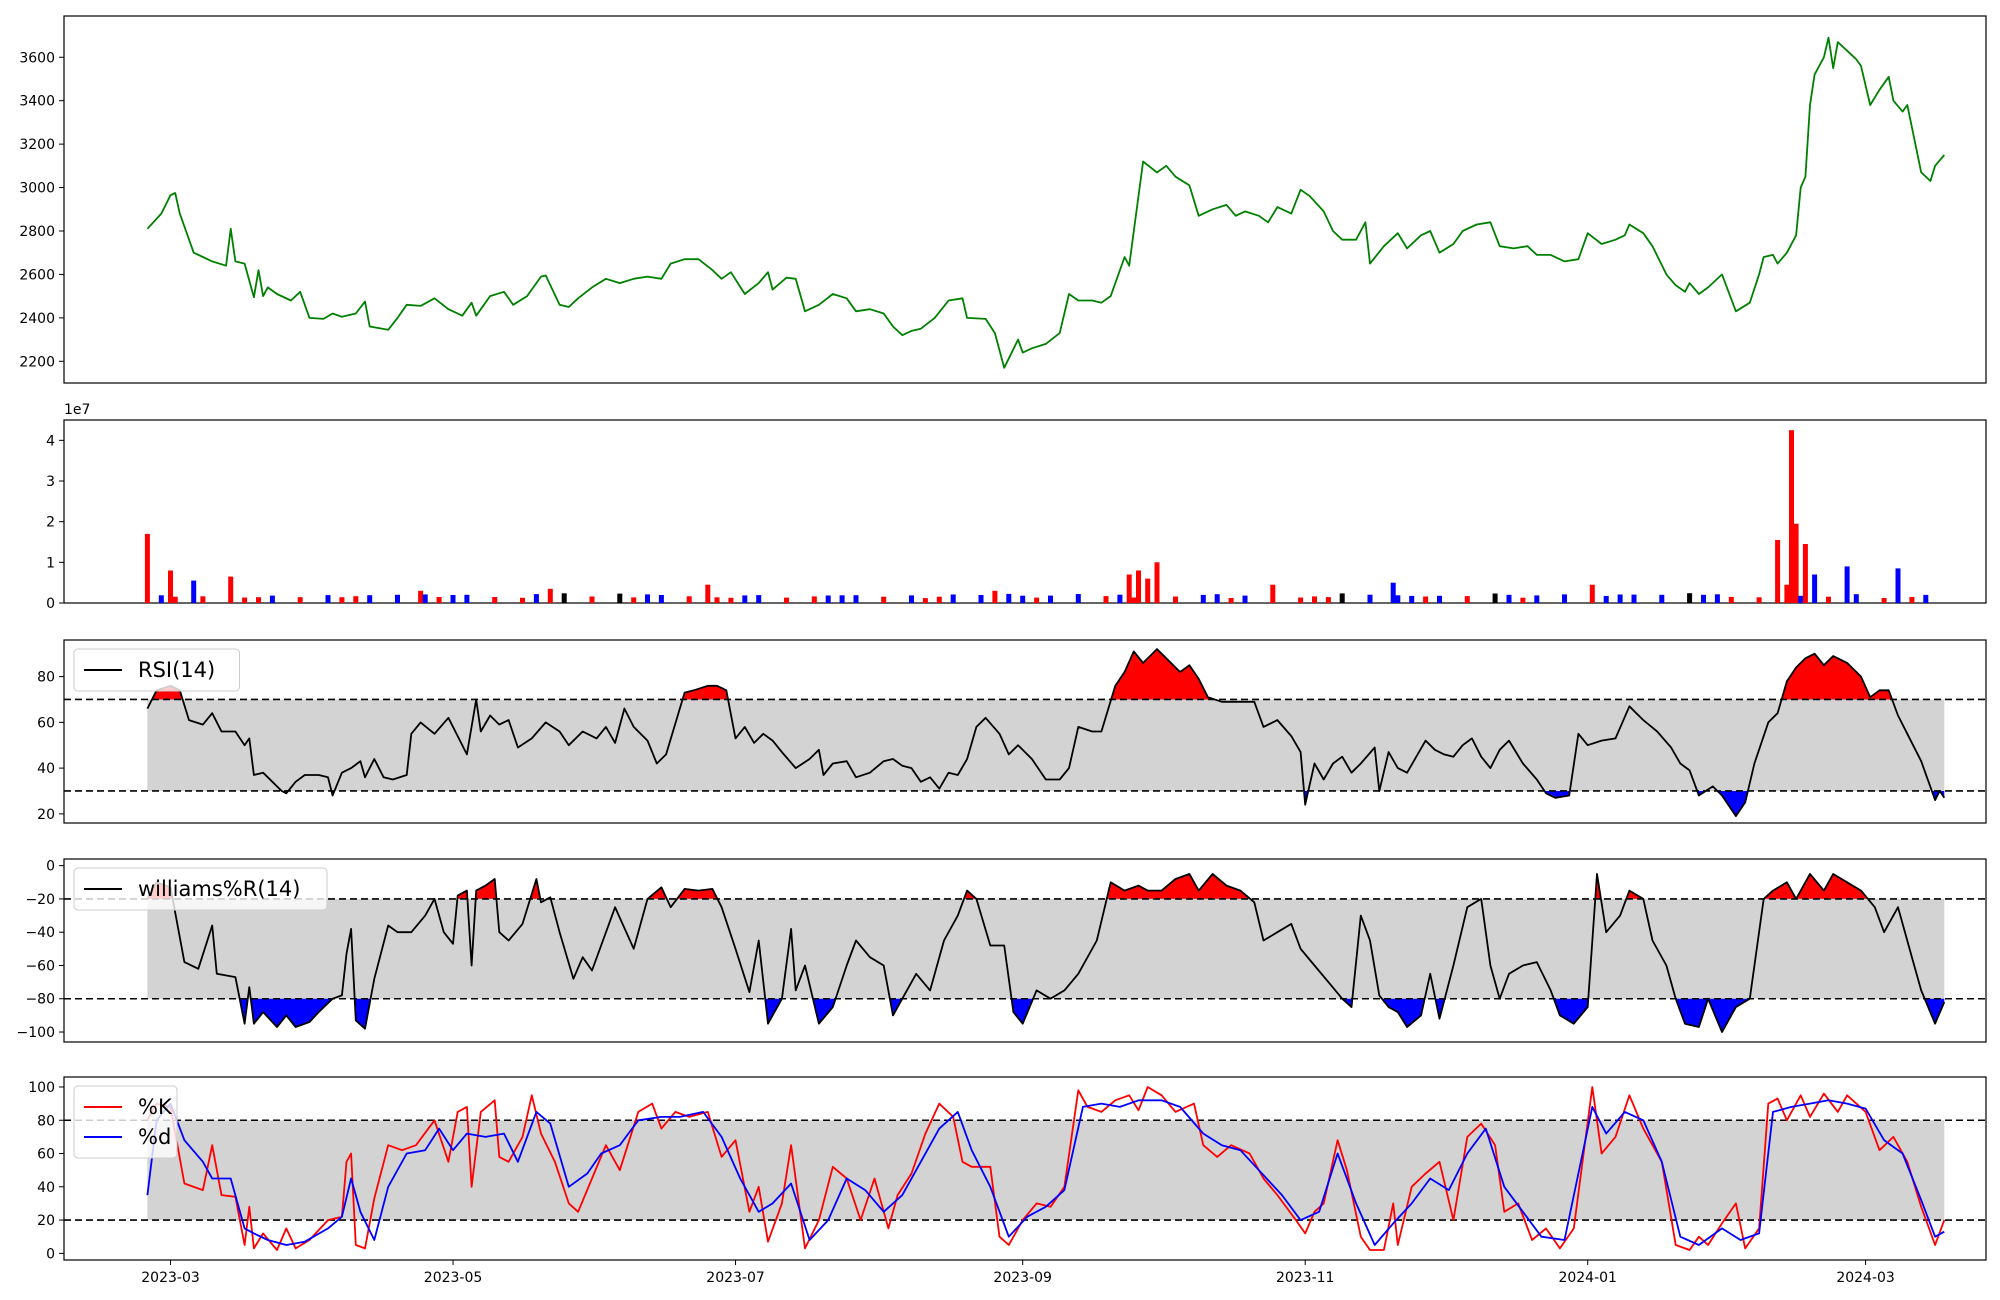 The image size is (2000, 1300). Describe the element at coordinates (170, 1278) in the screenshot. I see `x-tick-label: 2023-03` at that location.